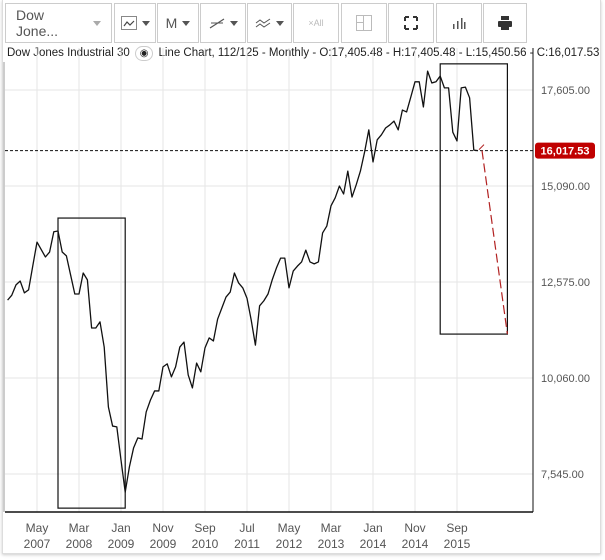 This screenshot has width=605, height=560. Describe the element at coordinates (171, 23) in the screenshot. I see `period-select-value: M` at that location.